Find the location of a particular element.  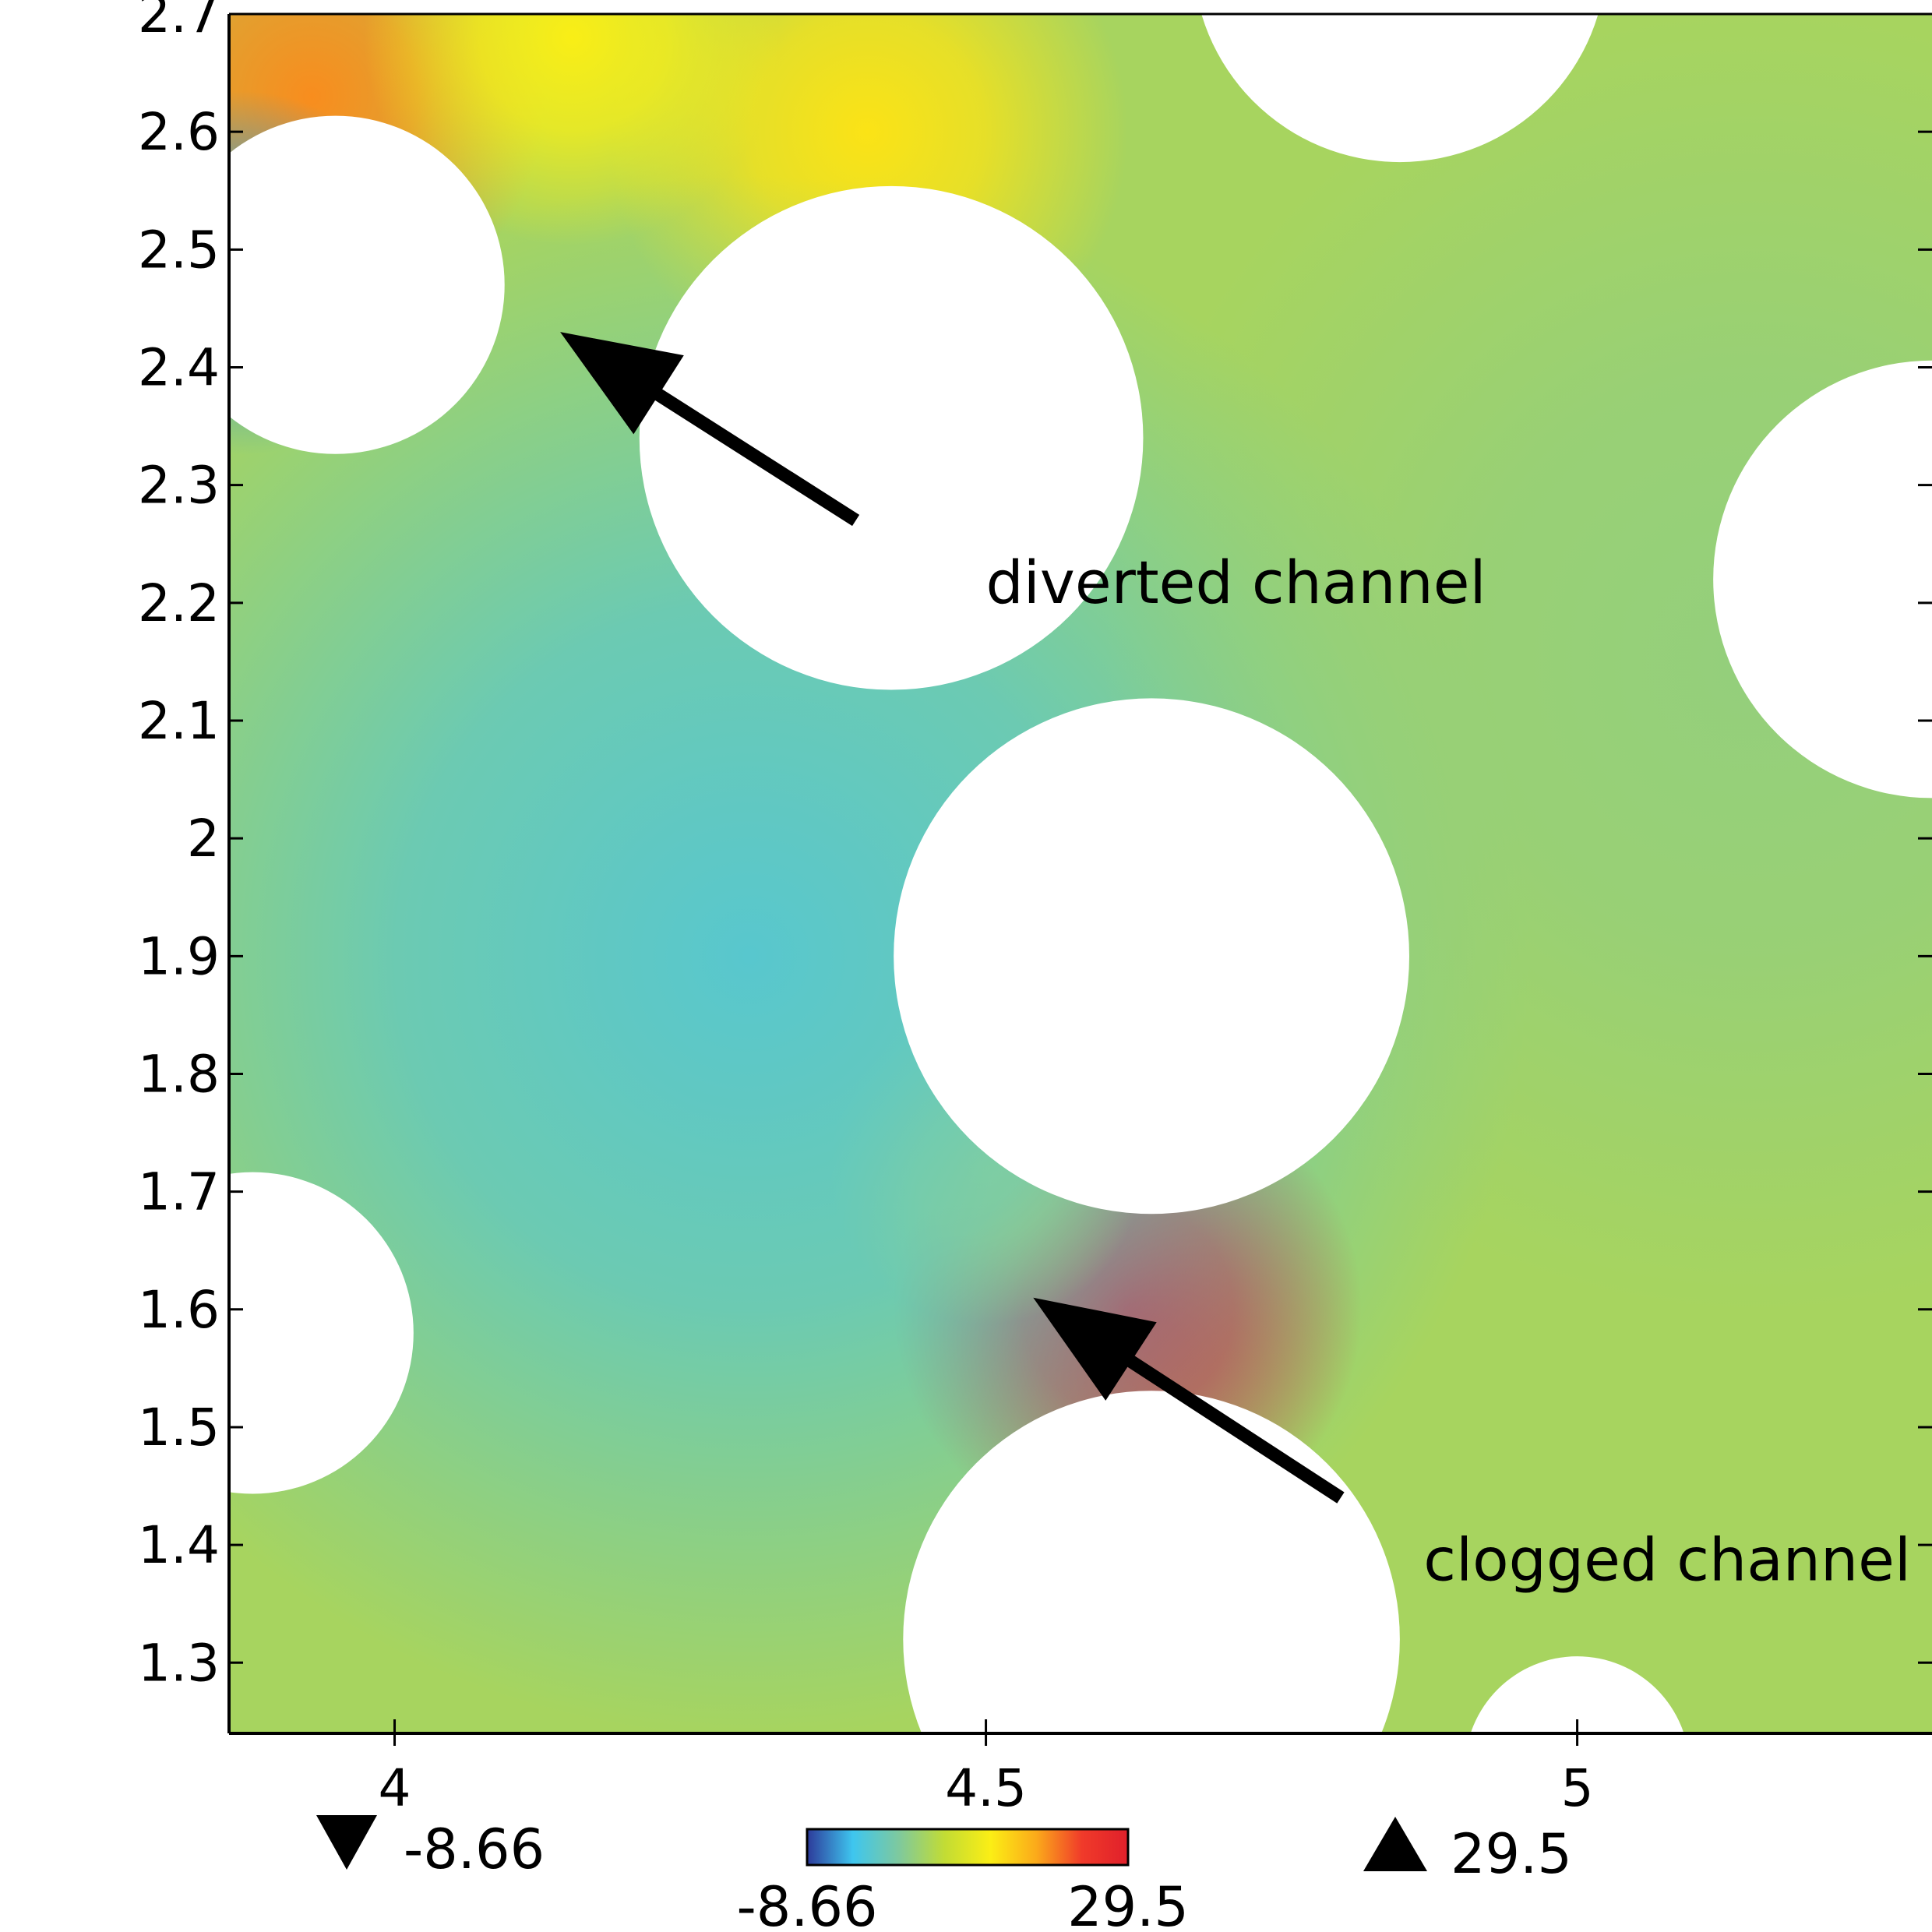

y-tick-label: 2.2 is located at coordinates (179, 603).